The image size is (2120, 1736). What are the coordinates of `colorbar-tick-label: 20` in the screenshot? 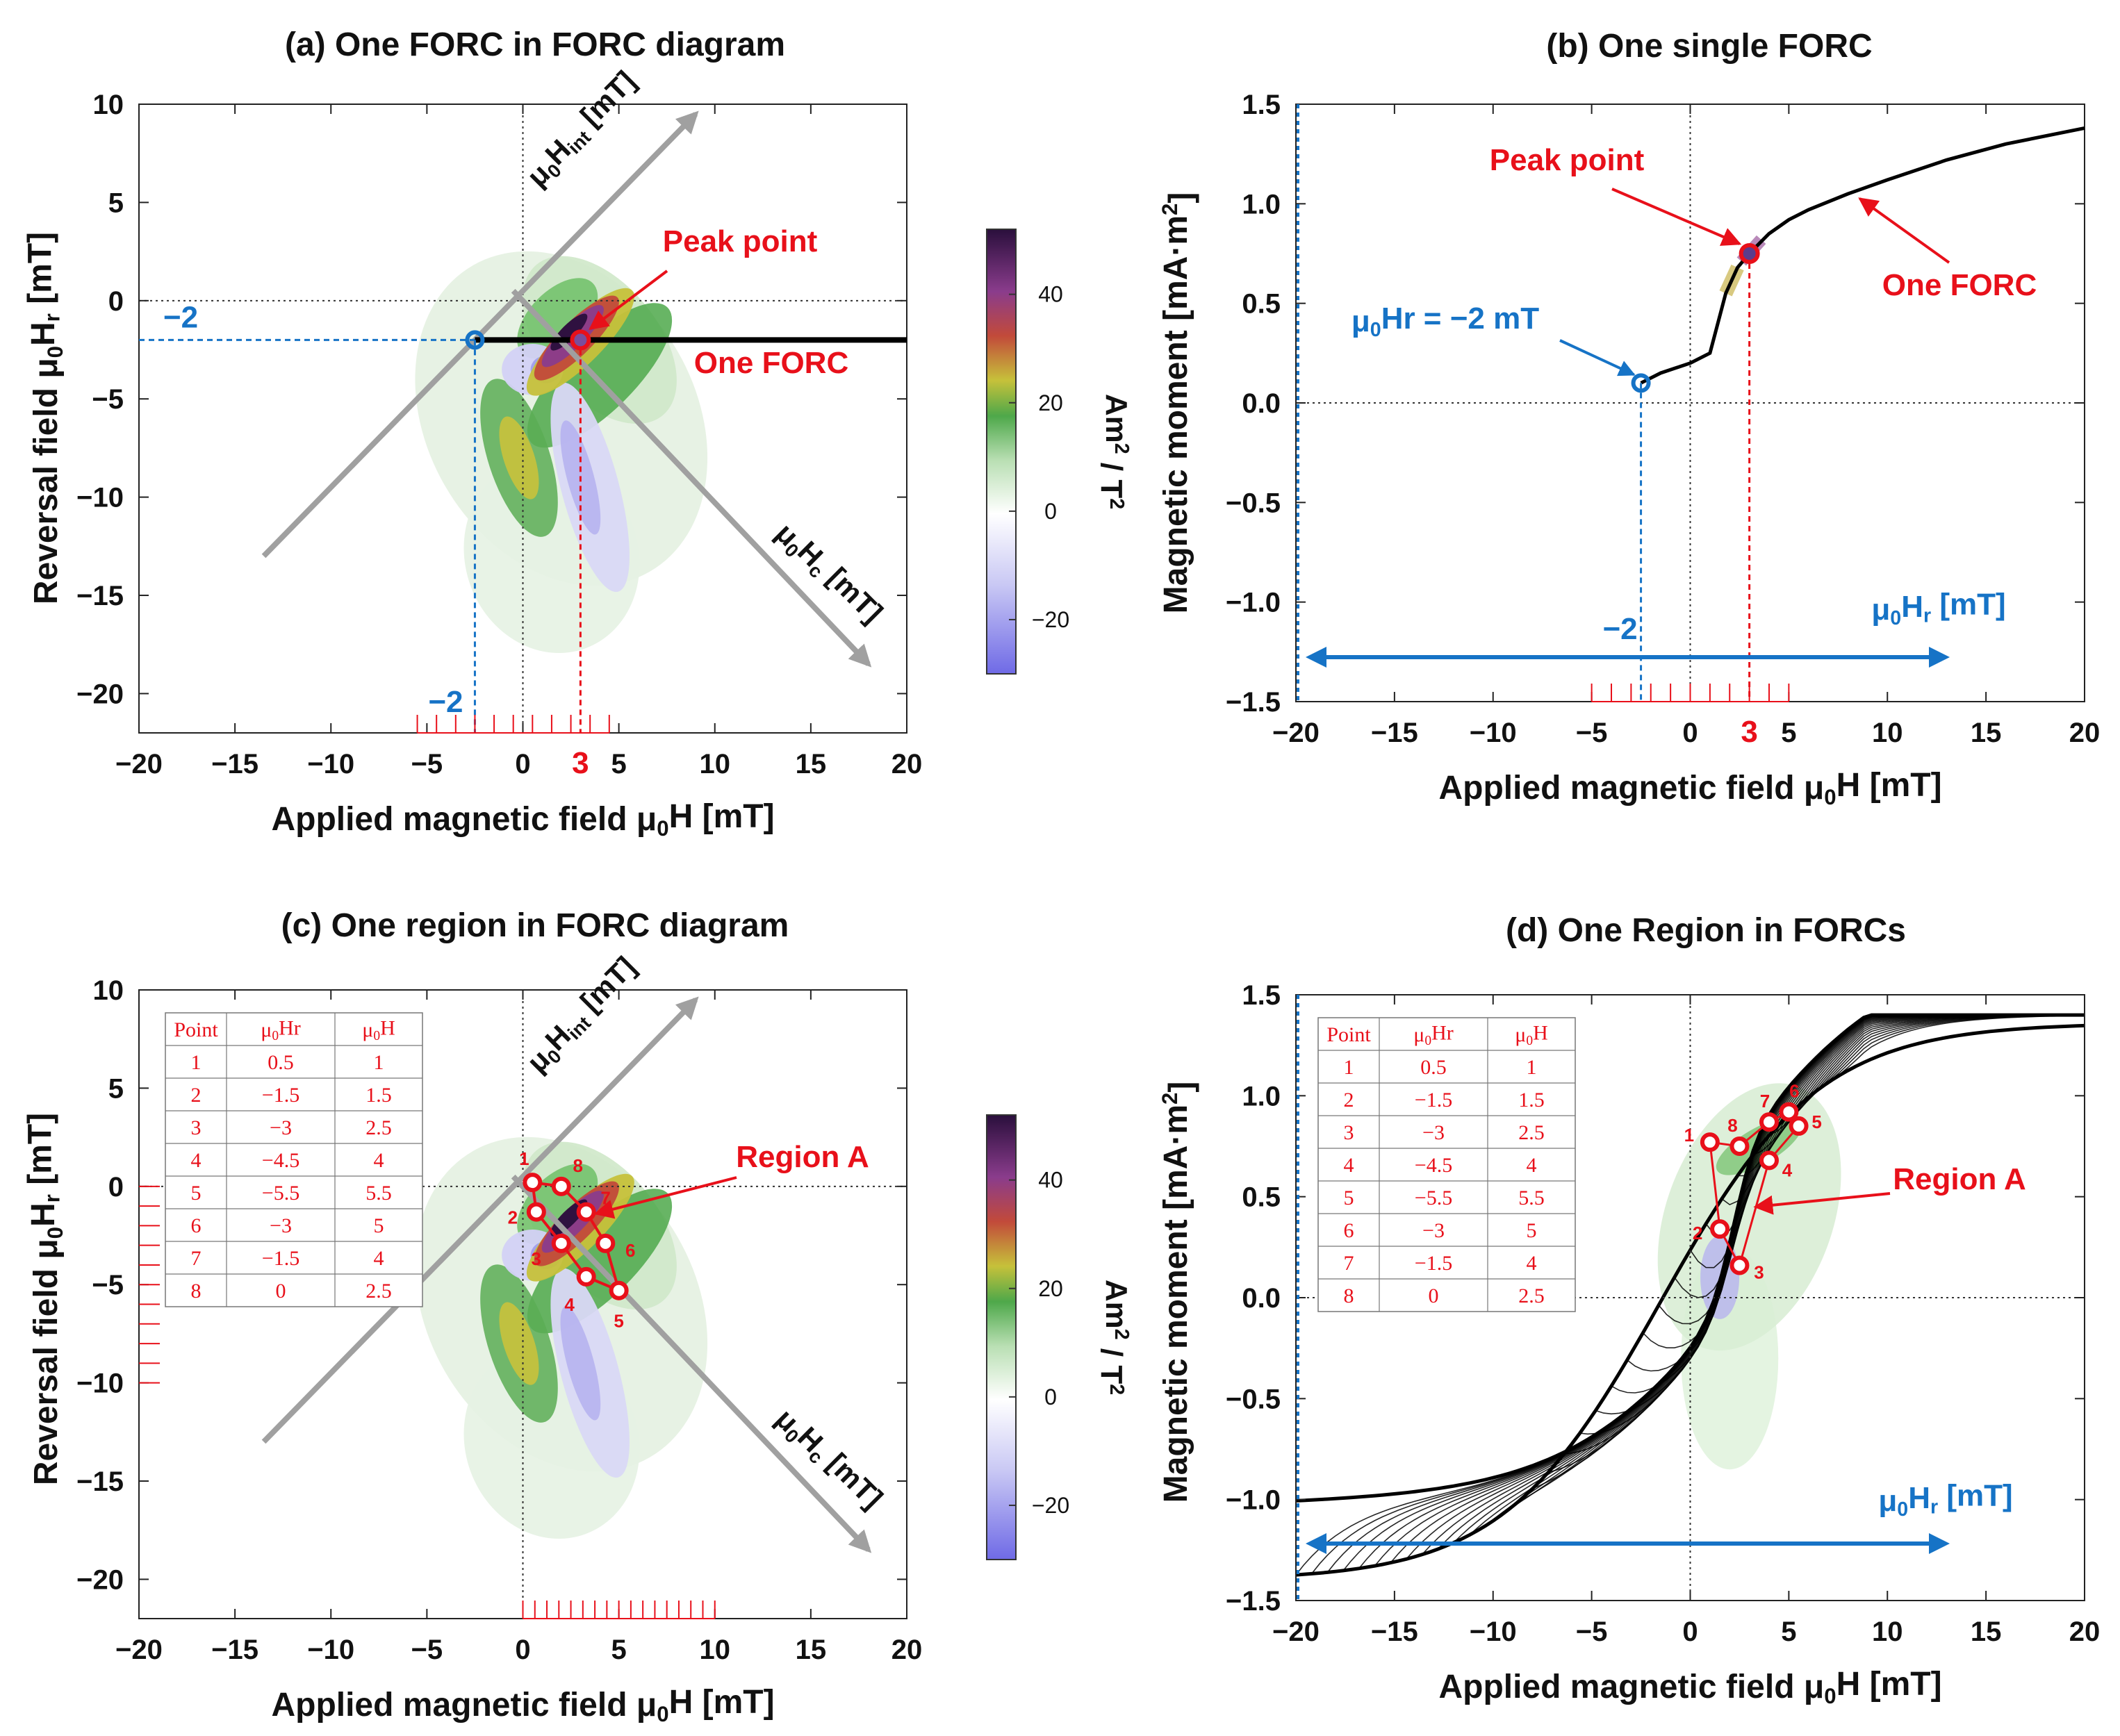 It's located at (1050, 1288).